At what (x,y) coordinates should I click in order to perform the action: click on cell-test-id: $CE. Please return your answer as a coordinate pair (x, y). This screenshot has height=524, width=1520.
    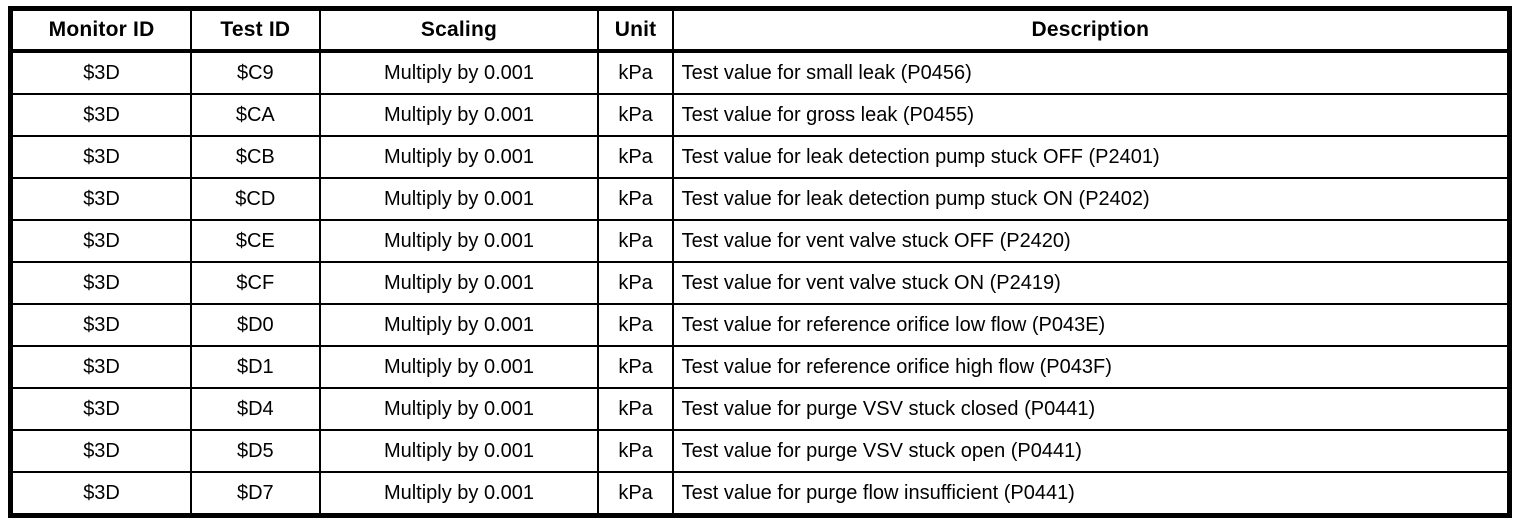
    Looking at the image, I should click on (255, 241).